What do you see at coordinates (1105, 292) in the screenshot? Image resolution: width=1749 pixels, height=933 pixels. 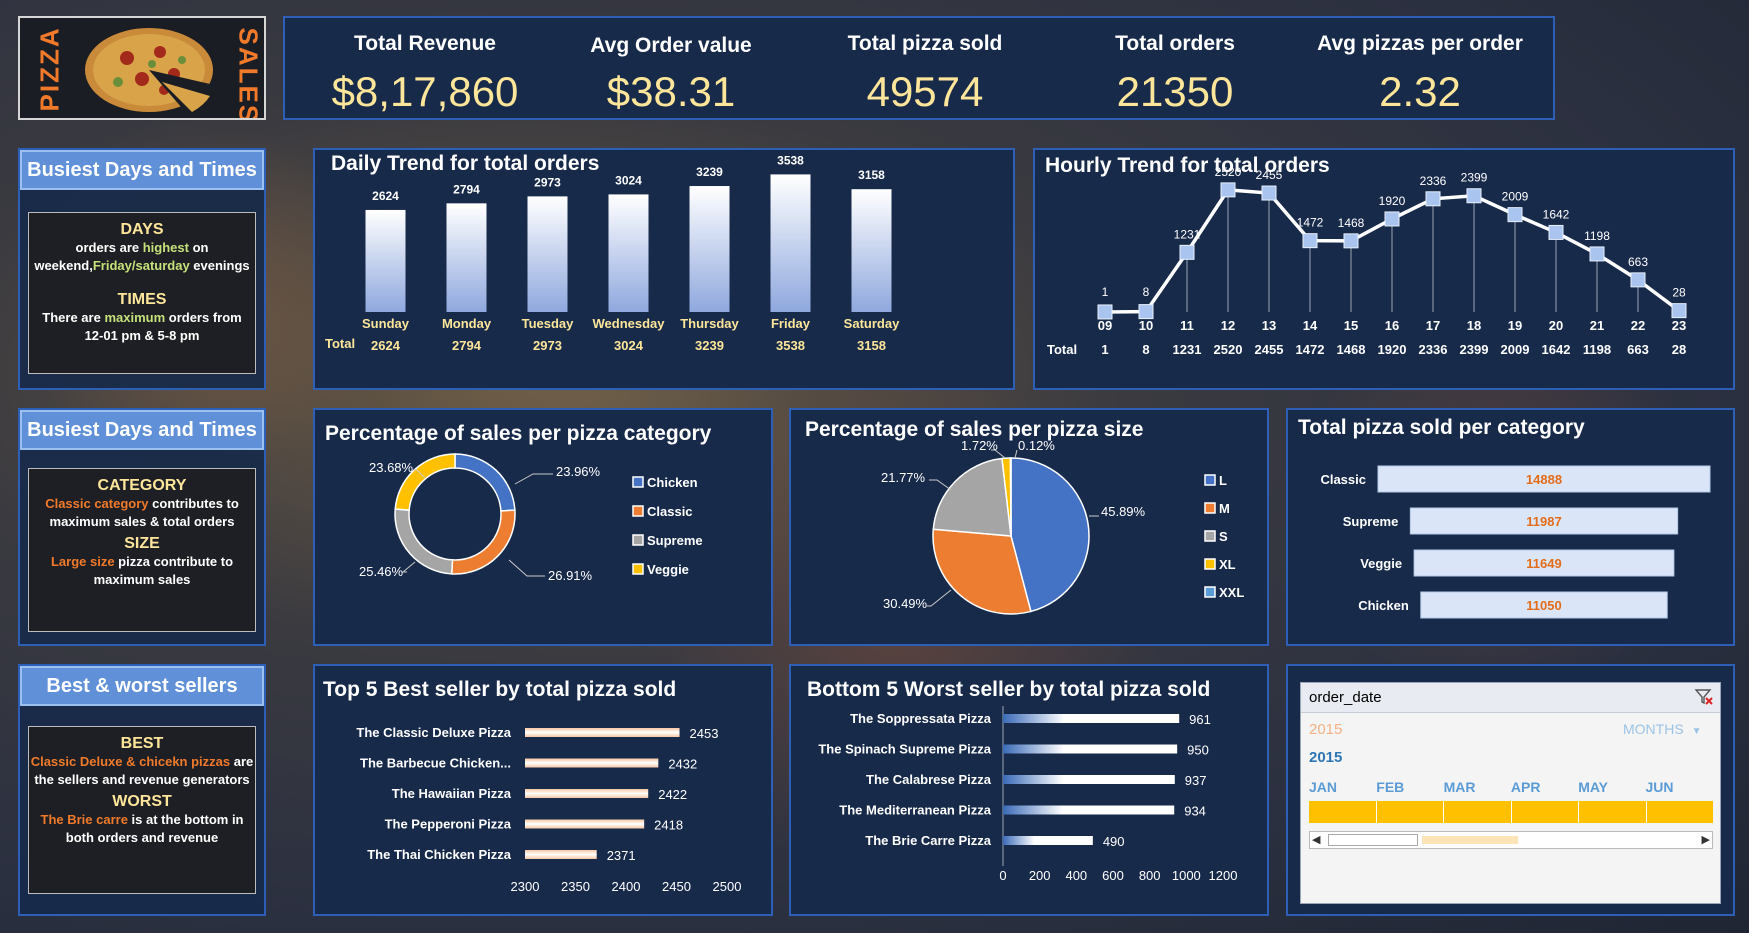 I see `data-label: 1` at bounding box center [1105, 292].